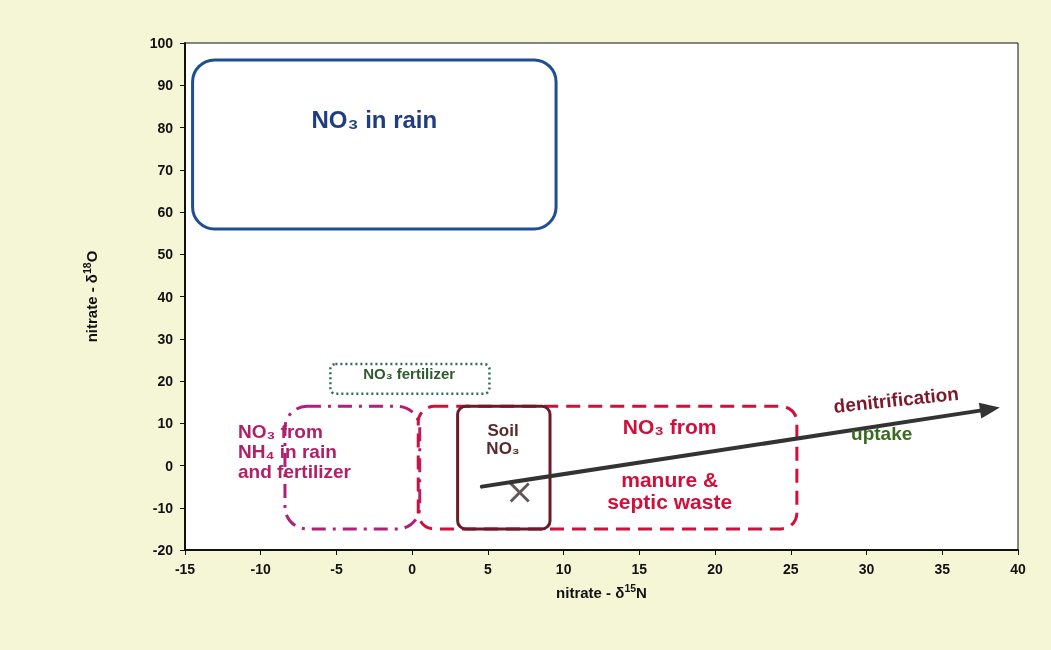 The width and height of the screenshot is (1051, 650). What do you see at coordinates (185, 569) in the screenshot?
I see `x-tick-label: -15` at bounding box center [185, 569].